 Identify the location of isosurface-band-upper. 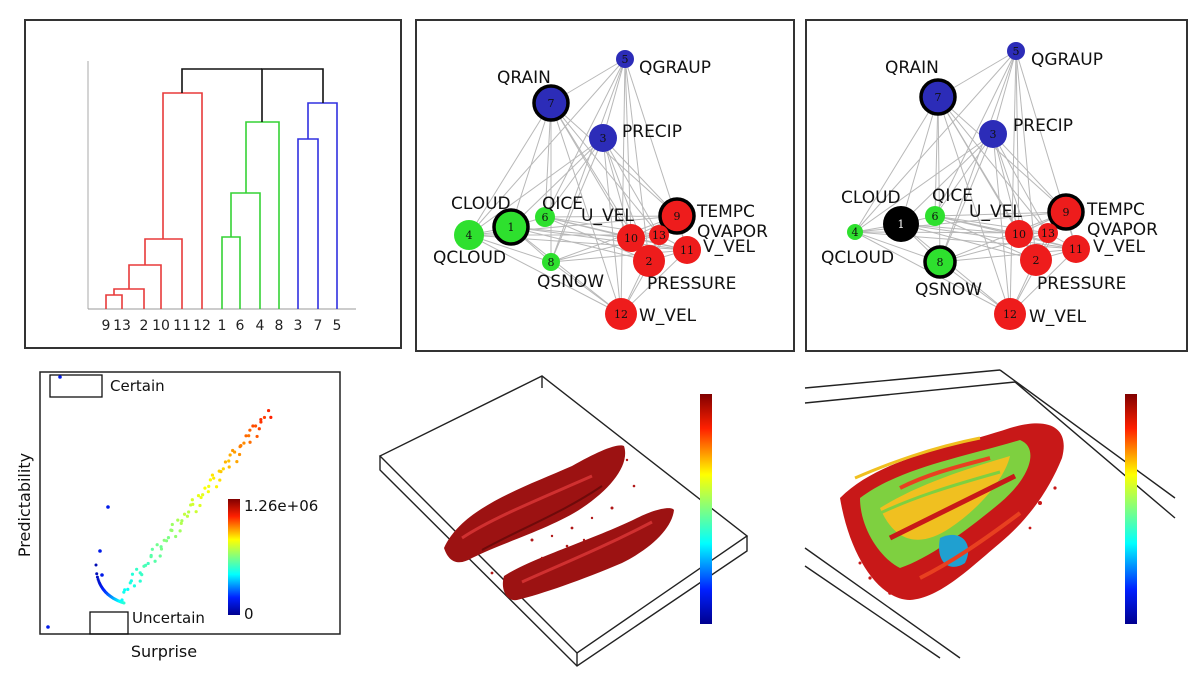
(535, 504).